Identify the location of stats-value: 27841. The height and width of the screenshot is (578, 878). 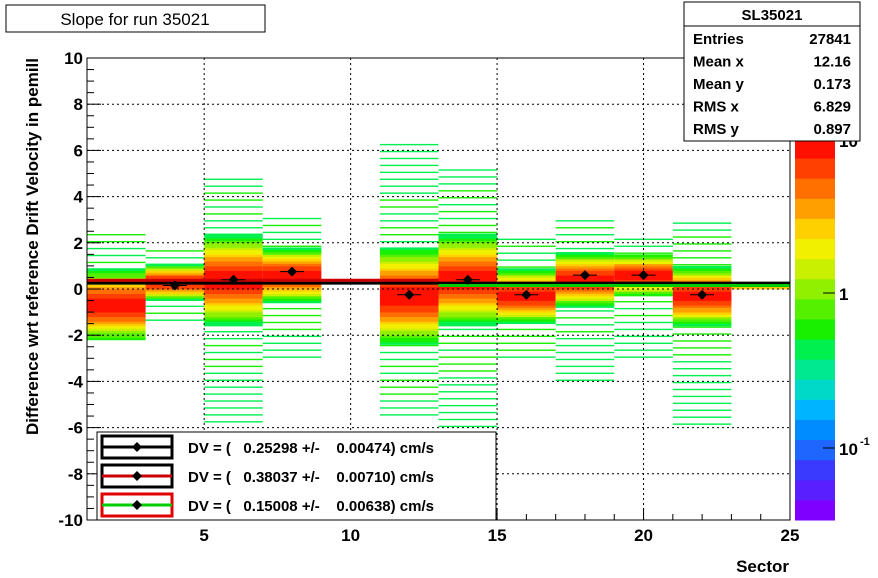
(830, 39).